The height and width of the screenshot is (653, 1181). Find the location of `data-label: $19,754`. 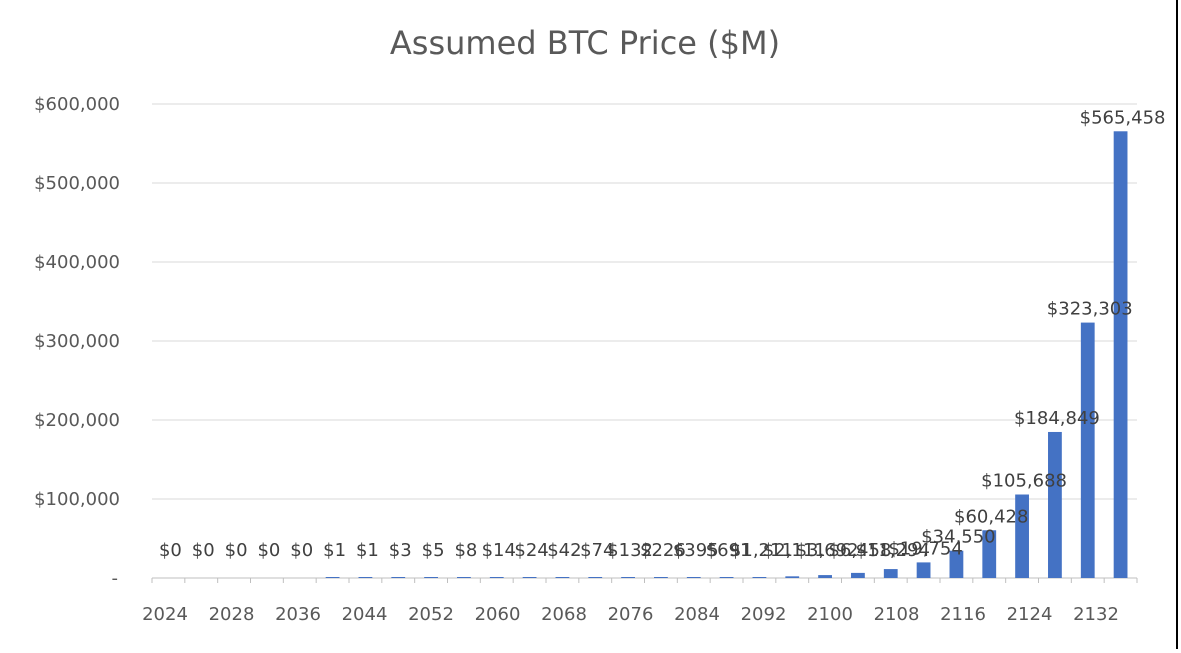

data-label: $19,754 is located at coordinates (925, 548).